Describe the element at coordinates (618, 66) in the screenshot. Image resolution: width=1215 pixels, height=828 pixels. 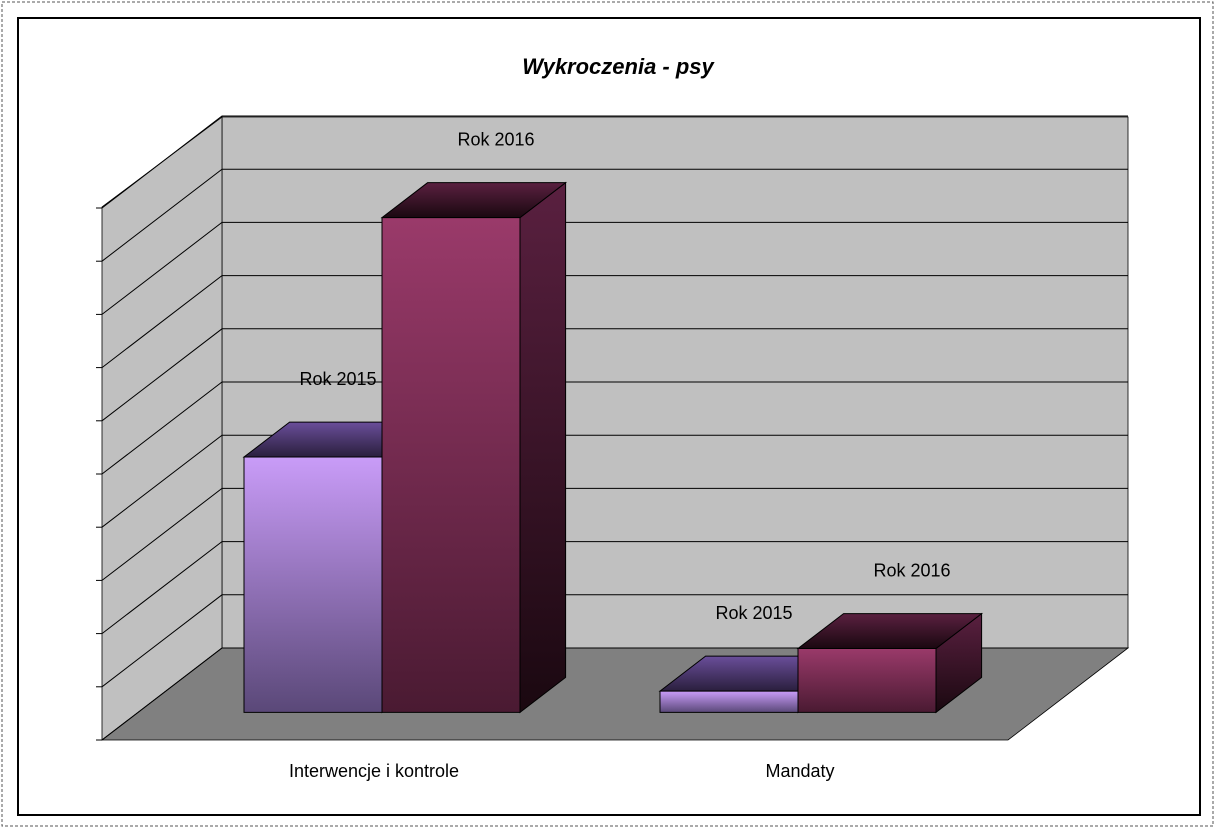
I see `chart-title: Wykroczenia - psy` at that location.